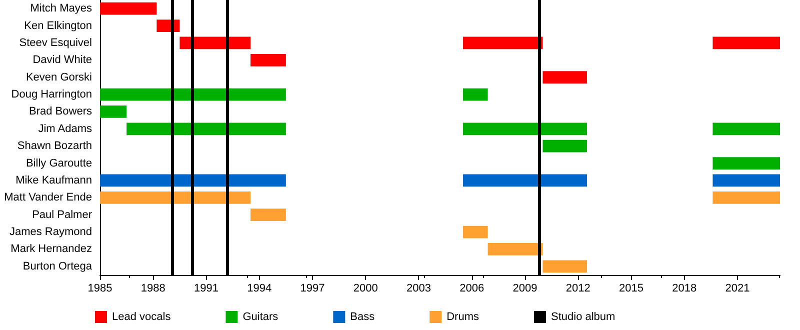 This screenshot has width=800, height=330. Describe the element at coordinates (363, 317) in the screenshot. I see `legend-label: Bass` at that location.